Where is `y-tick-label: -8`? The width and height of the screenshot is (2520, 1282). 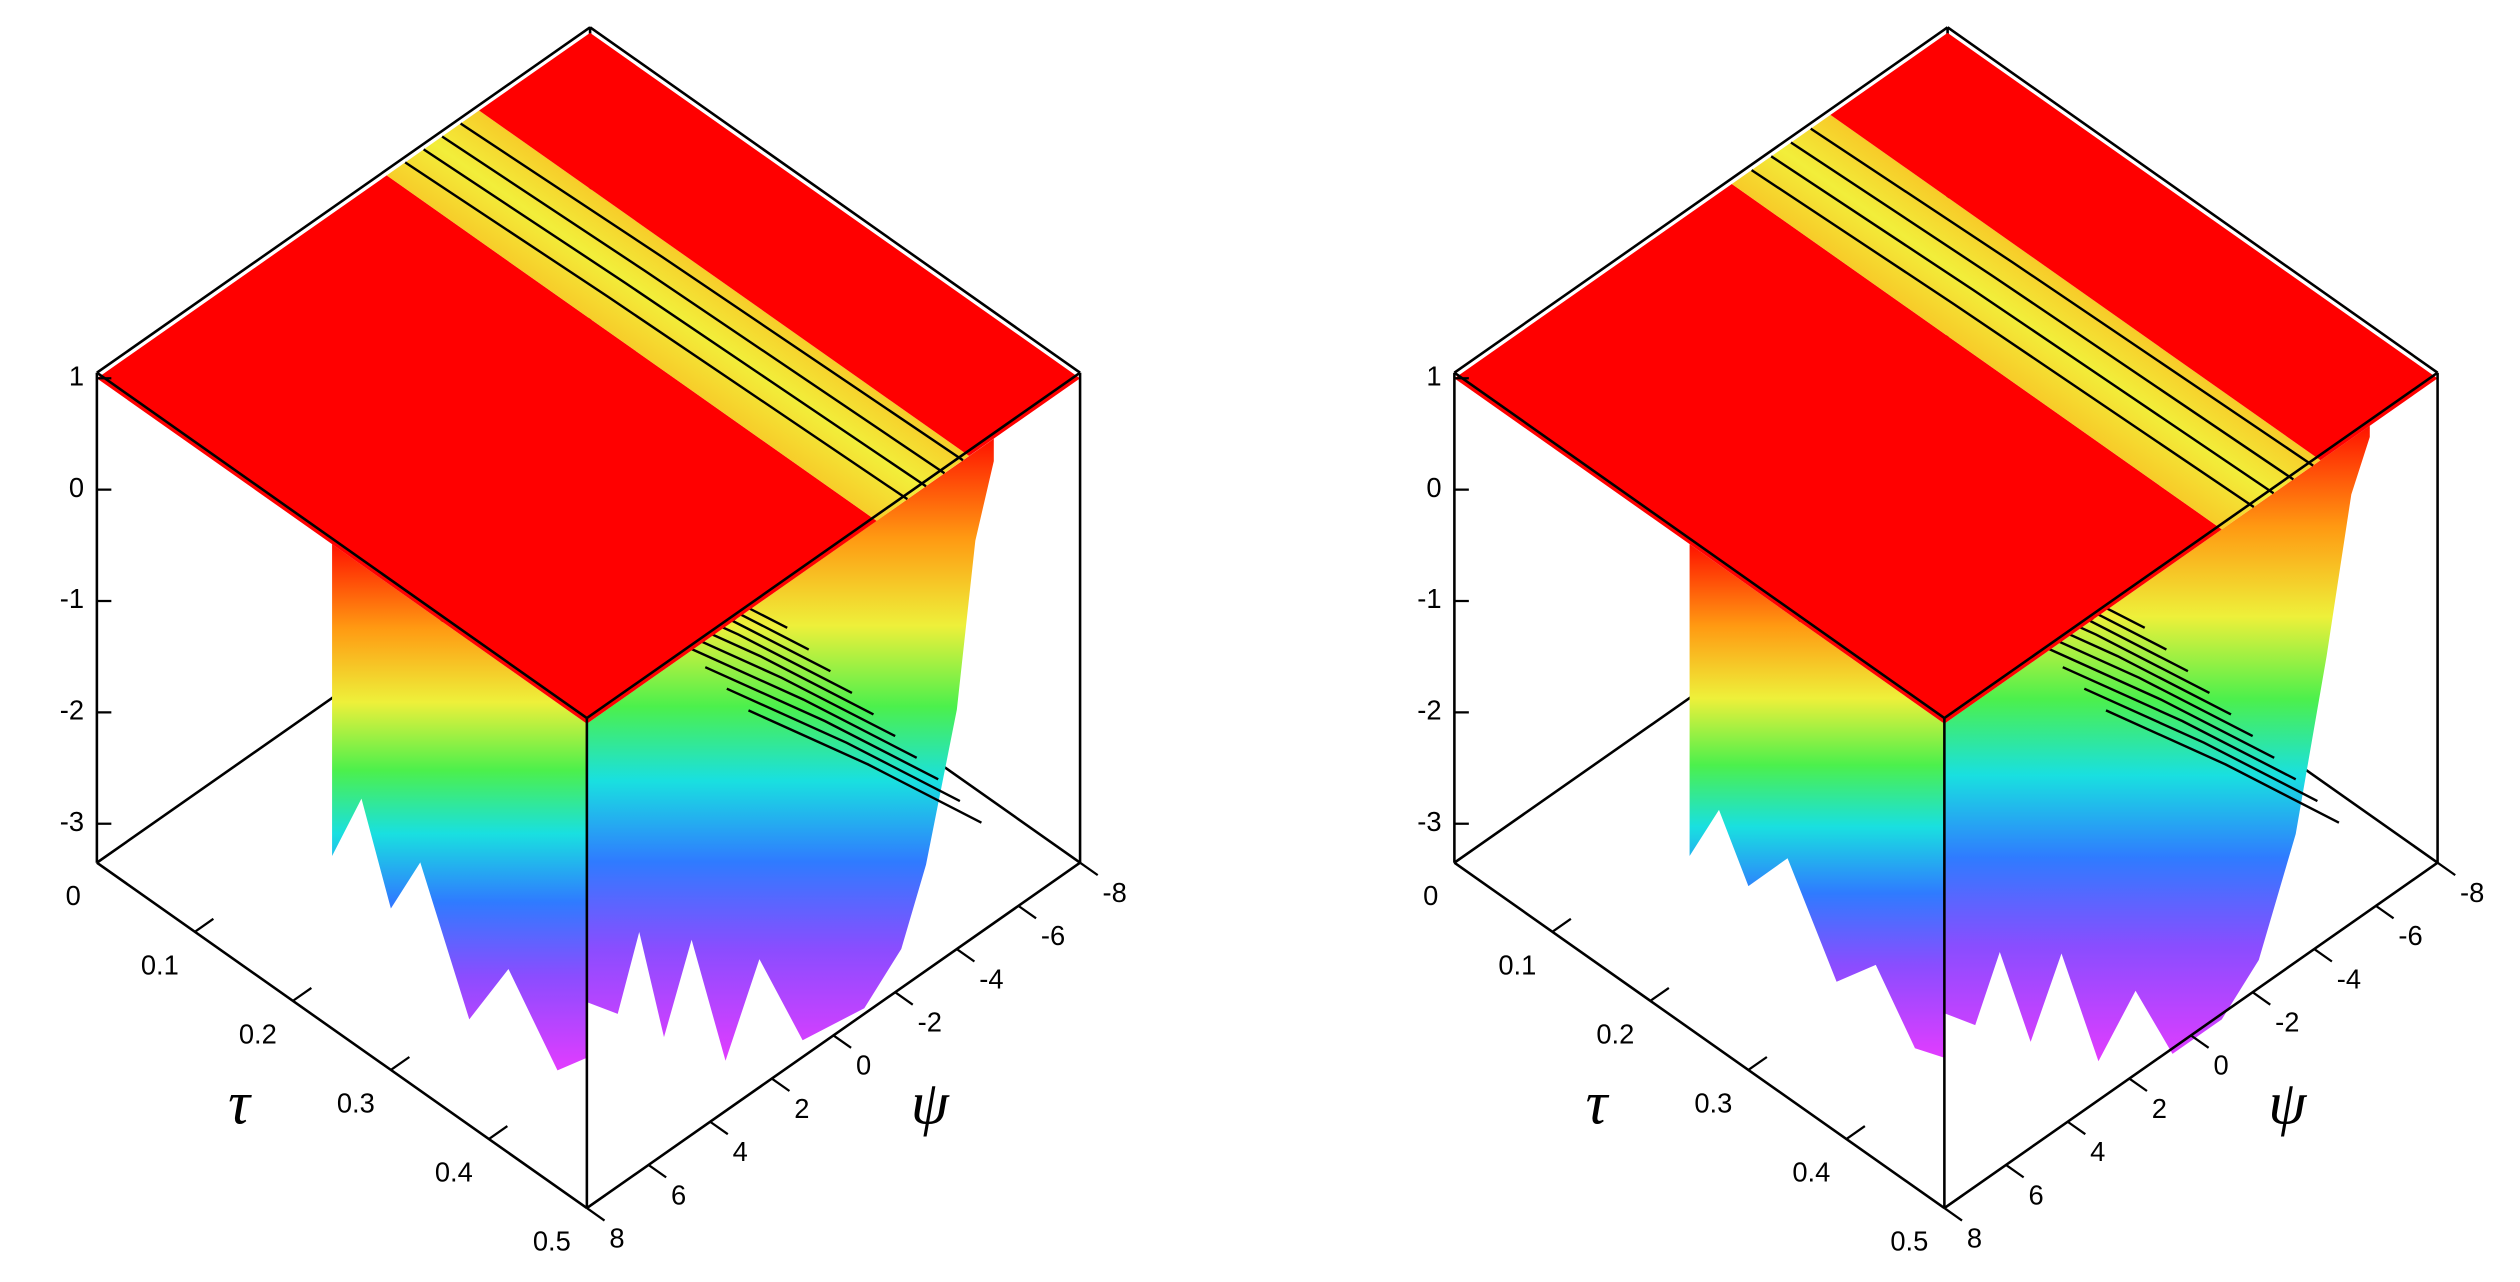 y-tick-label: -8 is located at coordinates (1115, 892).